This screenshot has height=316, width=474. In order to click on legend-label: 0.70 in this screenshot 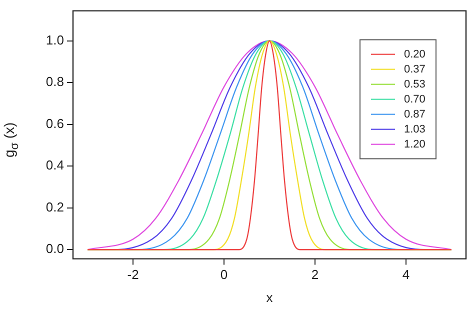, I will do `click(415, 99)`.